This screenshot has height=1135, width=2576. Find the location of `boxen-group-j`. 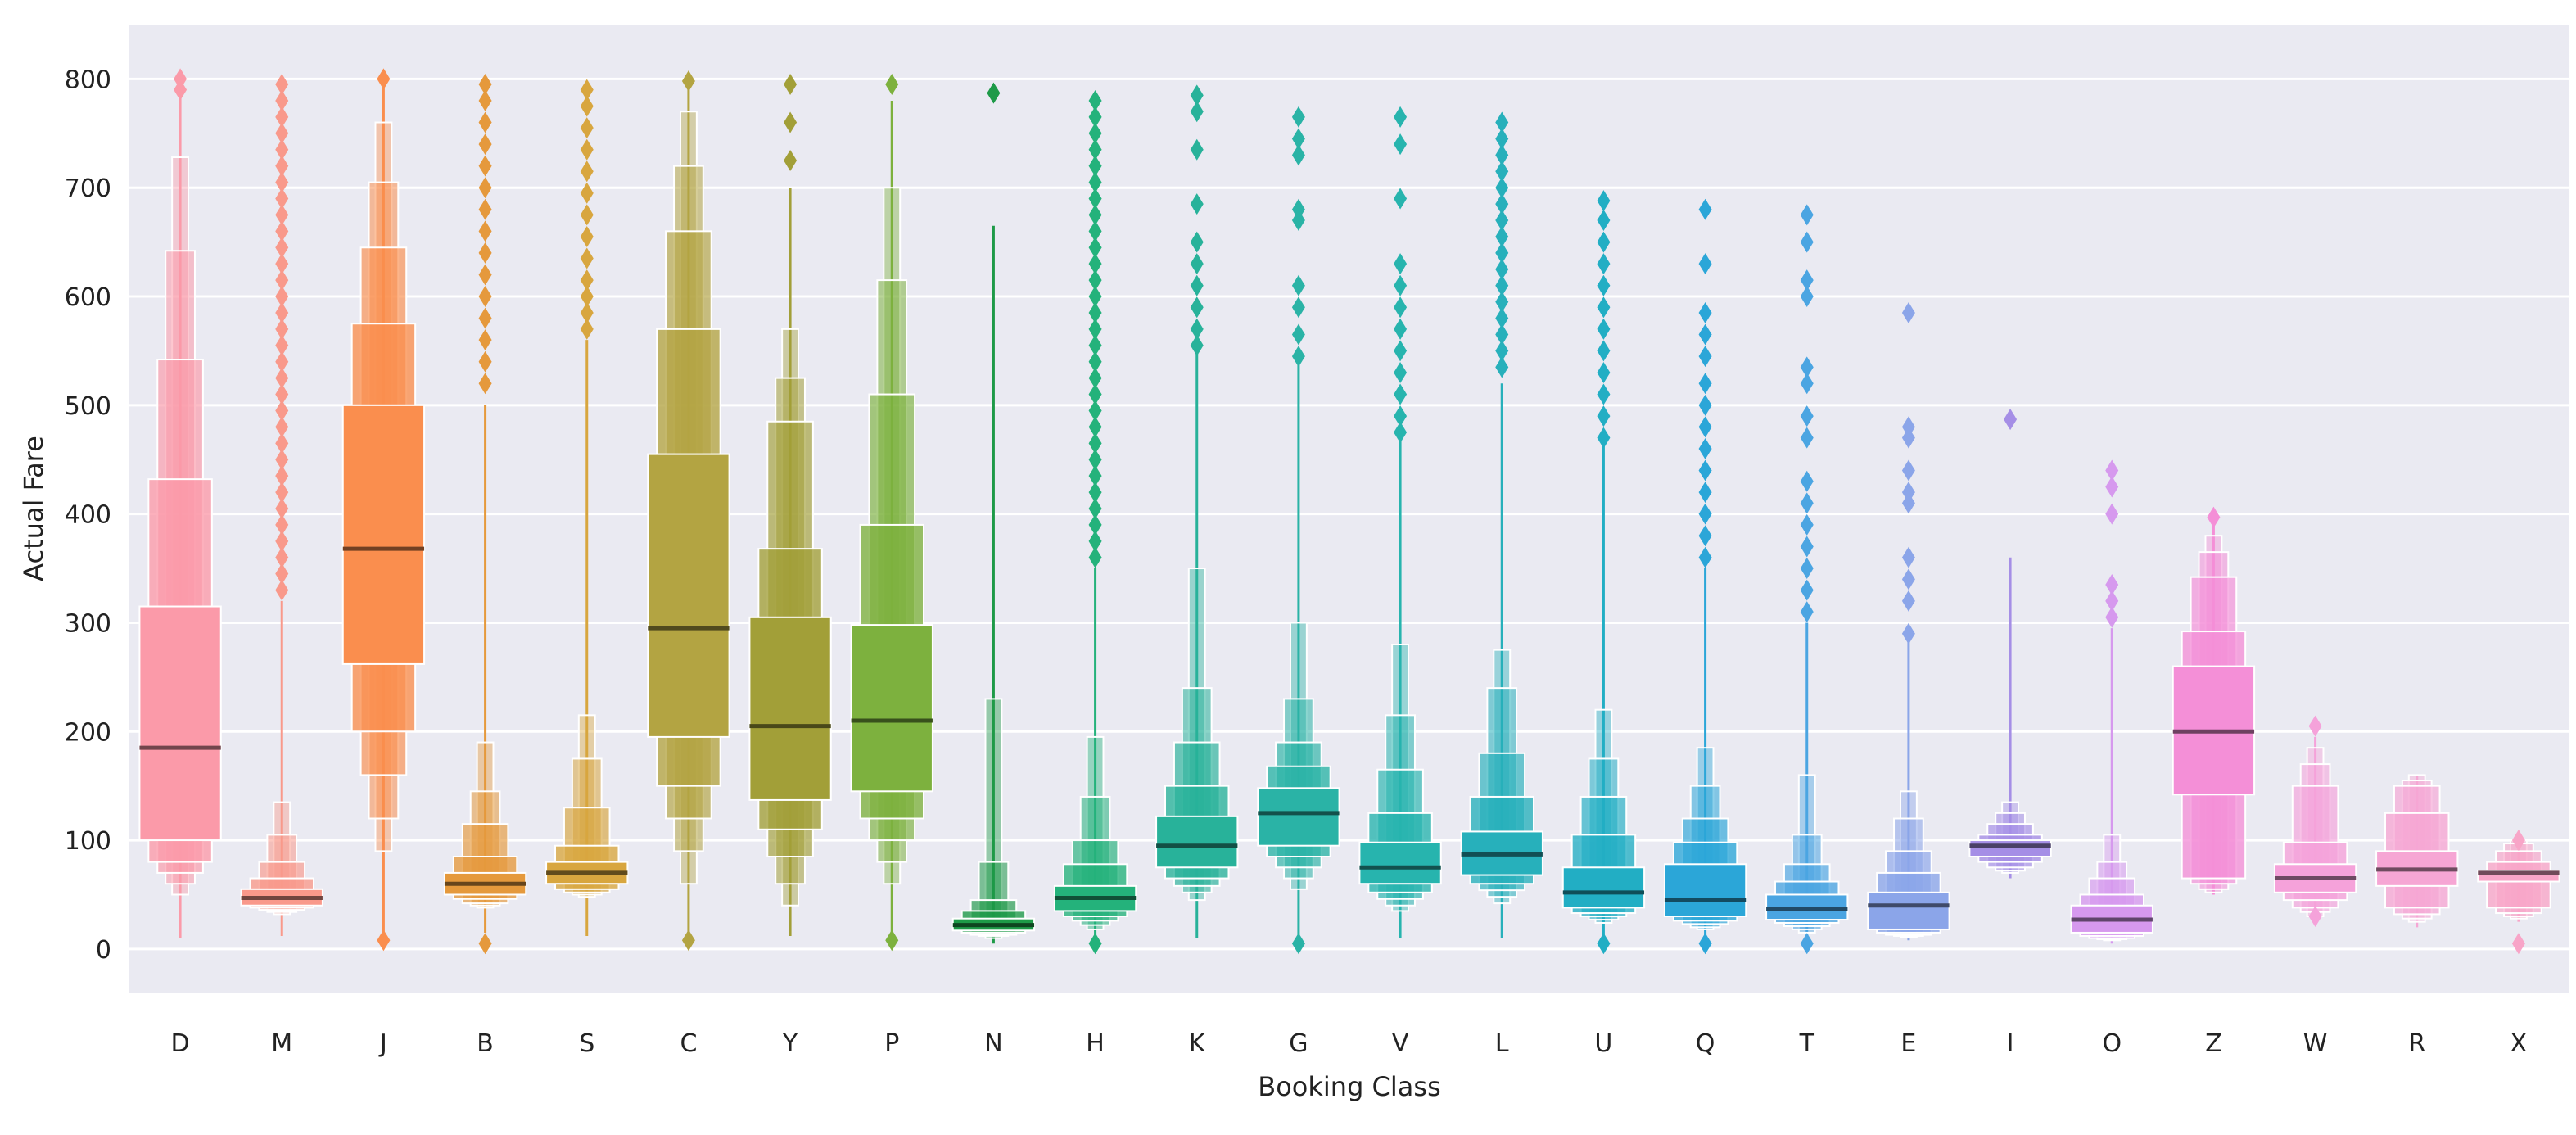

boxen-group-j is located at coordinates (383, 510).